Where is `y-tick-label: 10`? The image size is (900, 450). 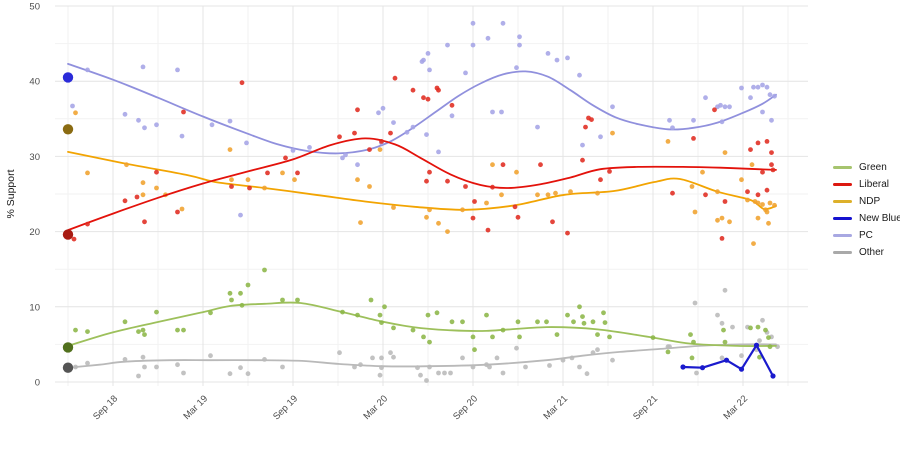
y-tick-label: 10 is located at coordinates (34, 307).